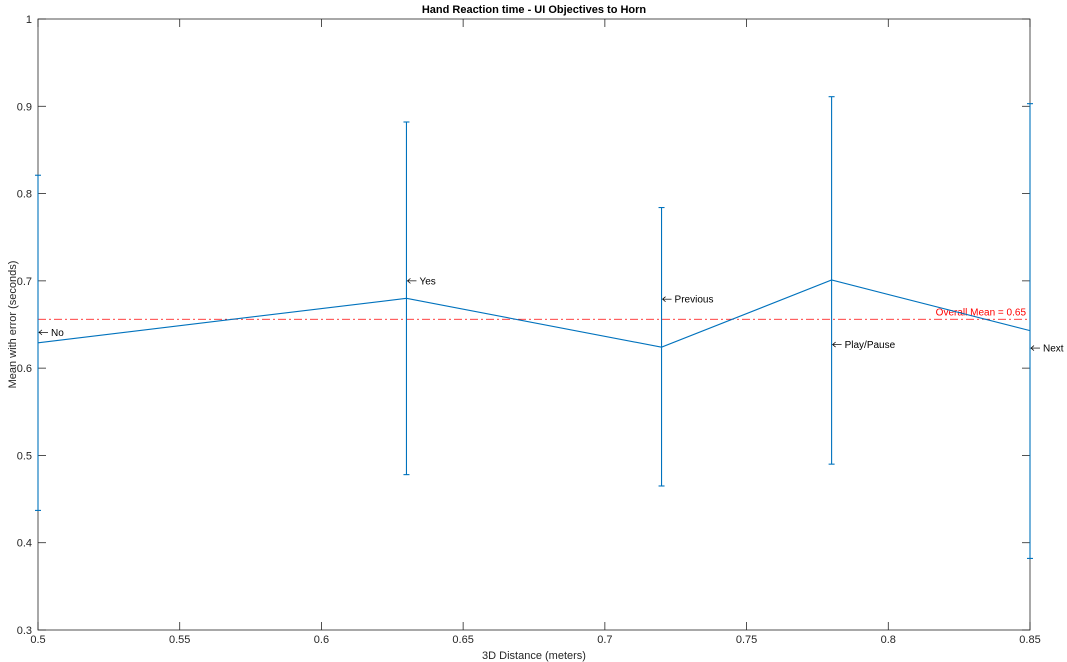  I want to click on x-axis-label: 3D Distance (meters), so click(534, 656).